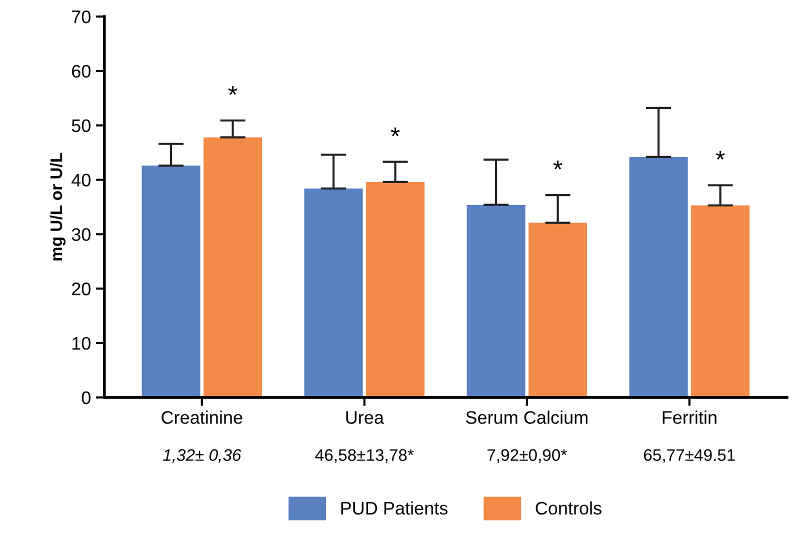 This screenshot has width=803, height=552. I want to click on y-tick-label: 10, so click(81, 343).